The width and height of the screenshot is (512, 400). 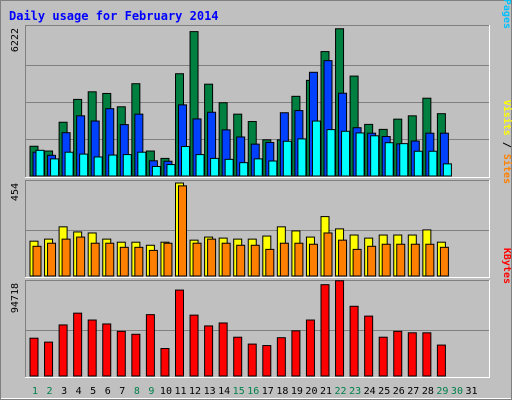 What do you see at coordinates (15, 40) in the screenshot?
I see `y-max-label: 6222` at bounding box center [15, 40].